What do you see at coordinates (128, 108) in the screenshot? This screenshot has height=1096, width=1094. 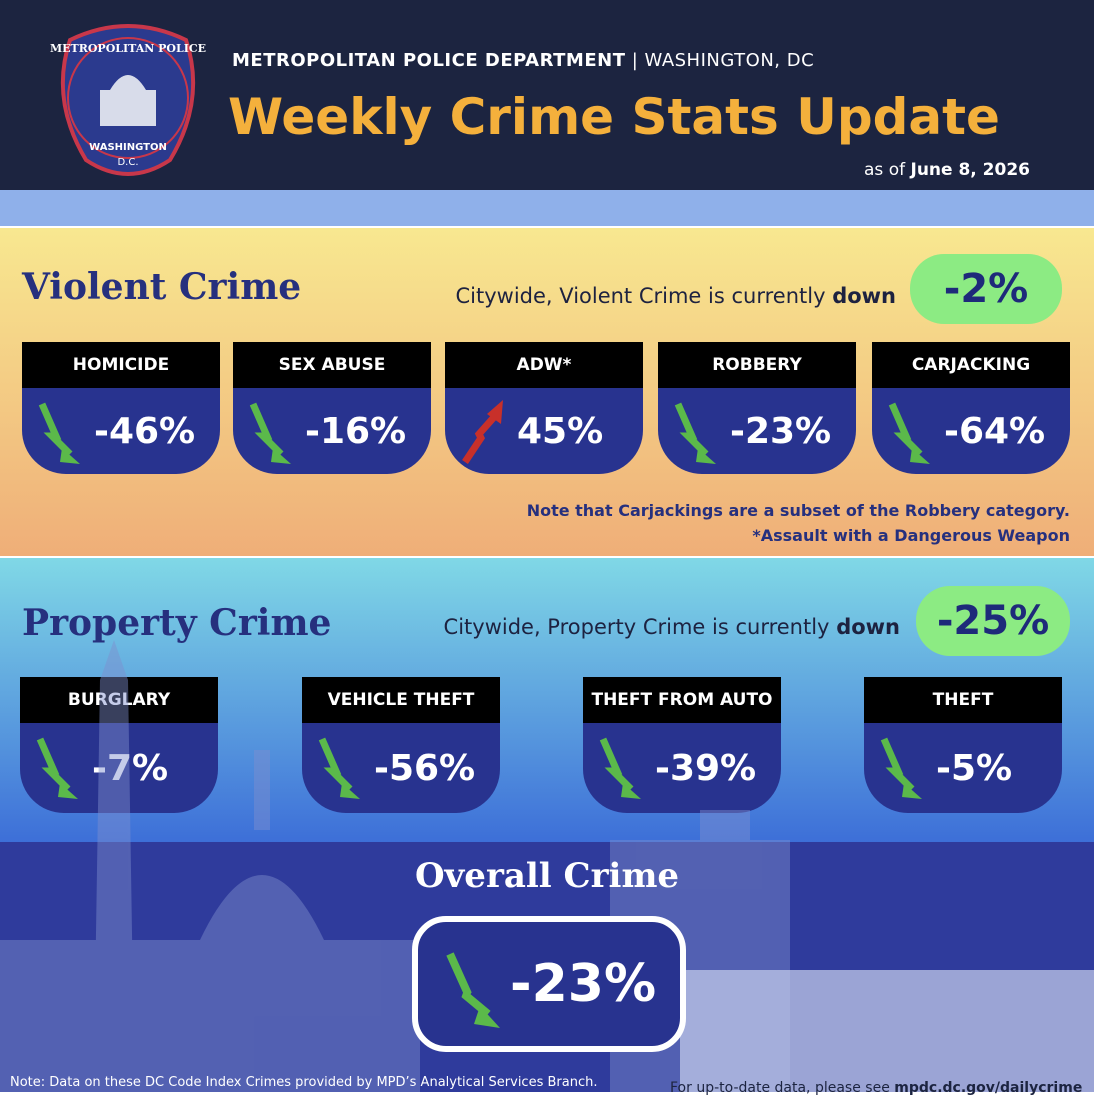 I see `badge-capitol` at bounding box center [128, 108].